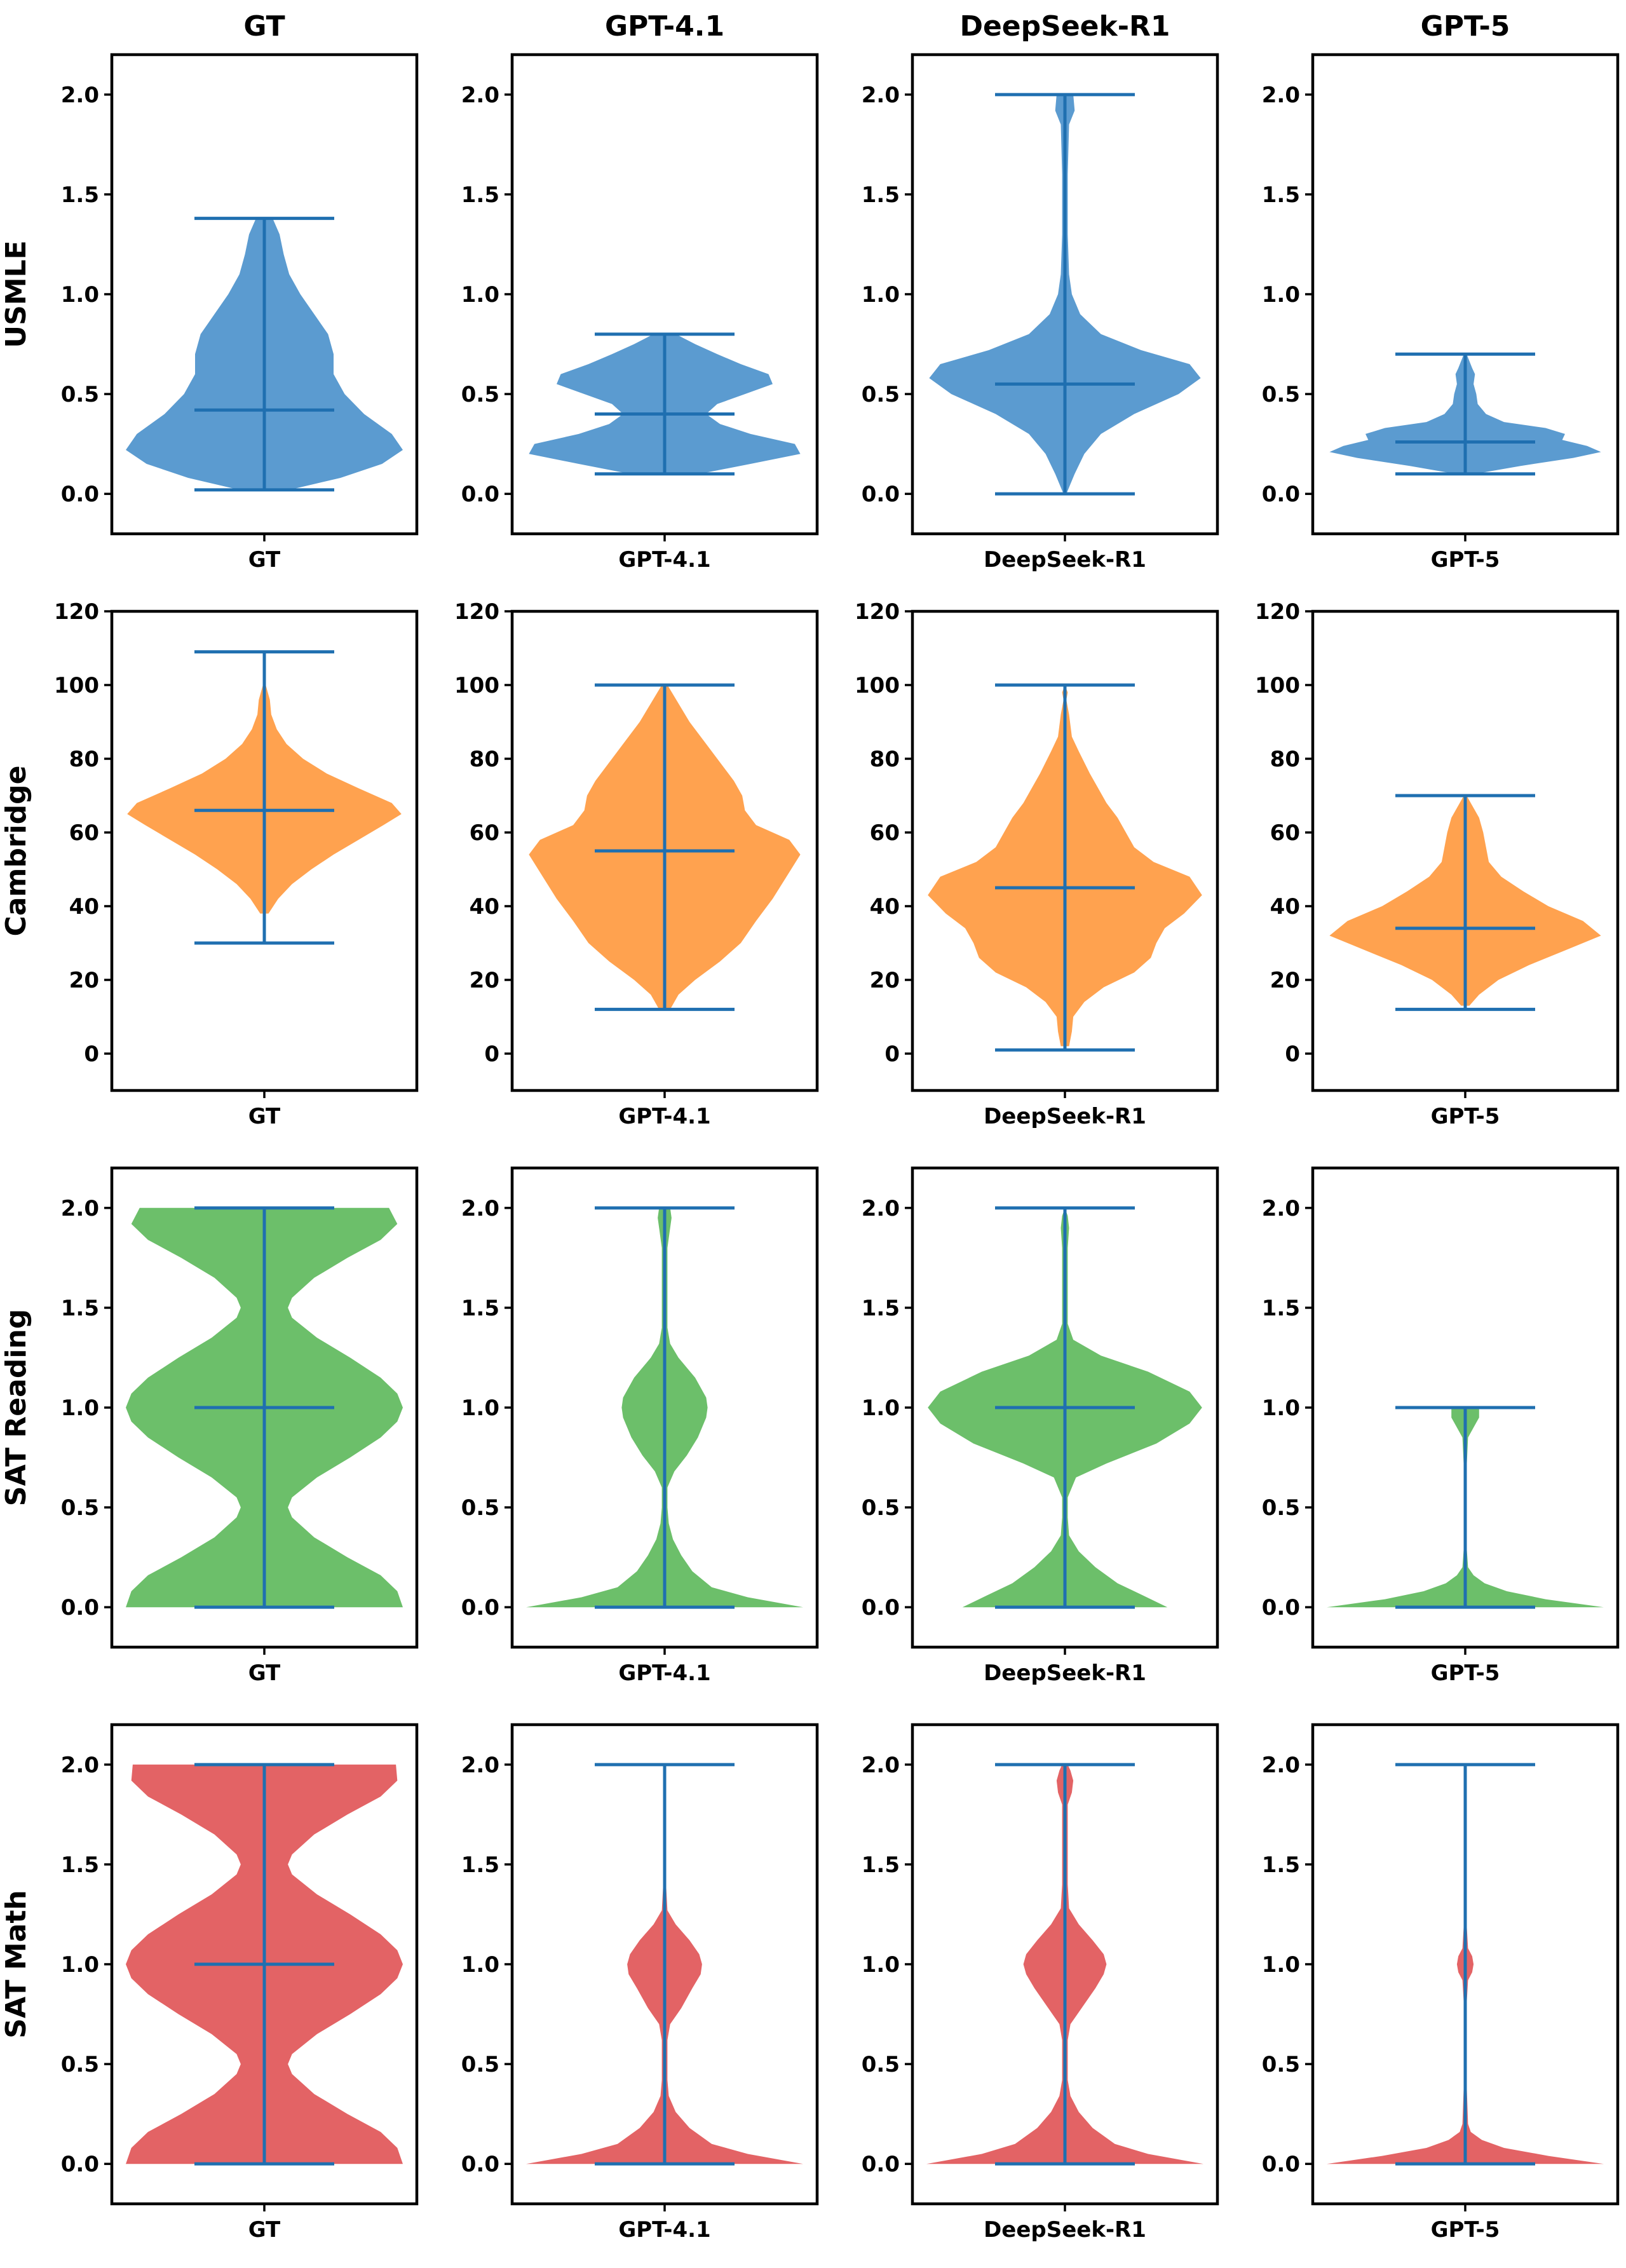  What do you see at coordinates (640, 313) in the screenshot?
I see `panel-usmle-gpt-4-1: 0.0 0.5 1.0 1.5 2.0 GPT-4.1` at bounding box center [640, 313].